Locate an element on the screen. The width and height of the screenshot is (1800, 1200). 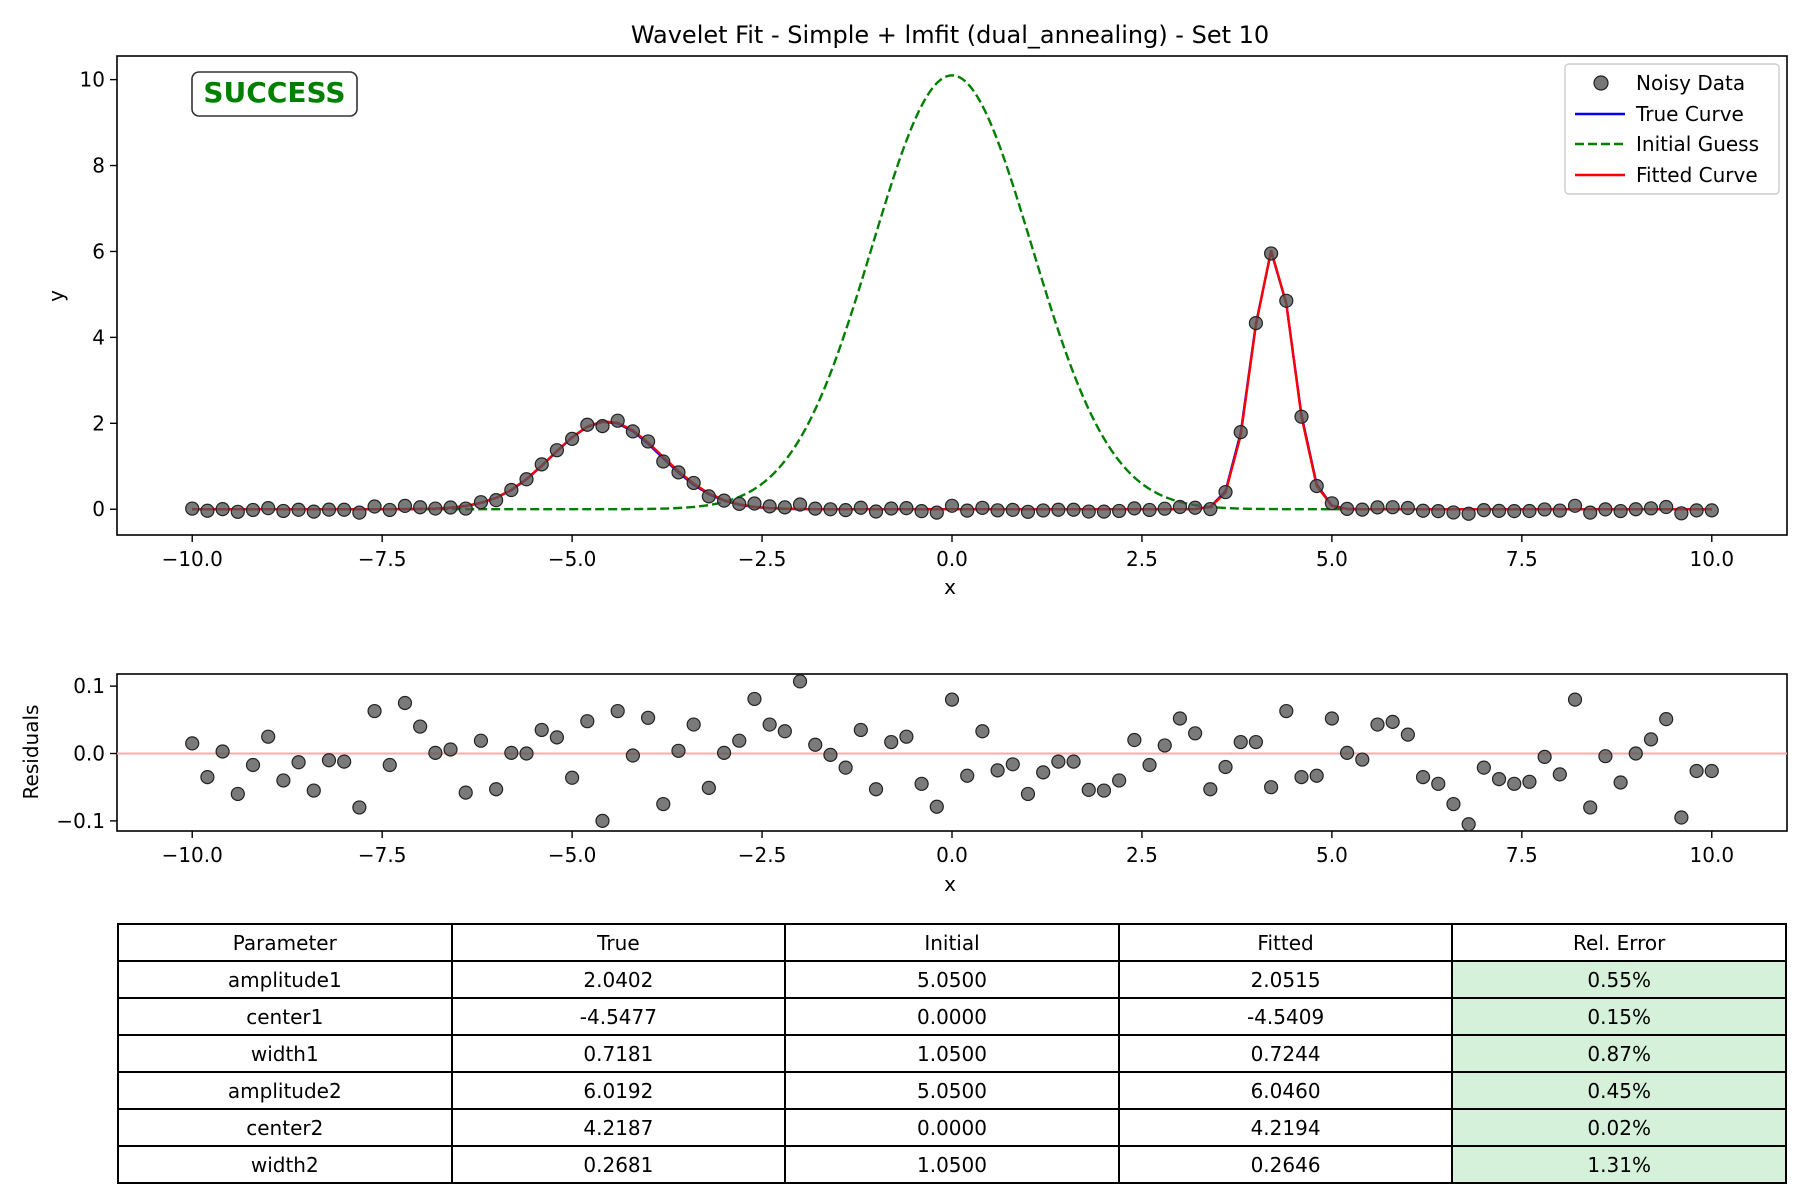
table-cell: 1.0500 is located at coordinates (952, 1053).